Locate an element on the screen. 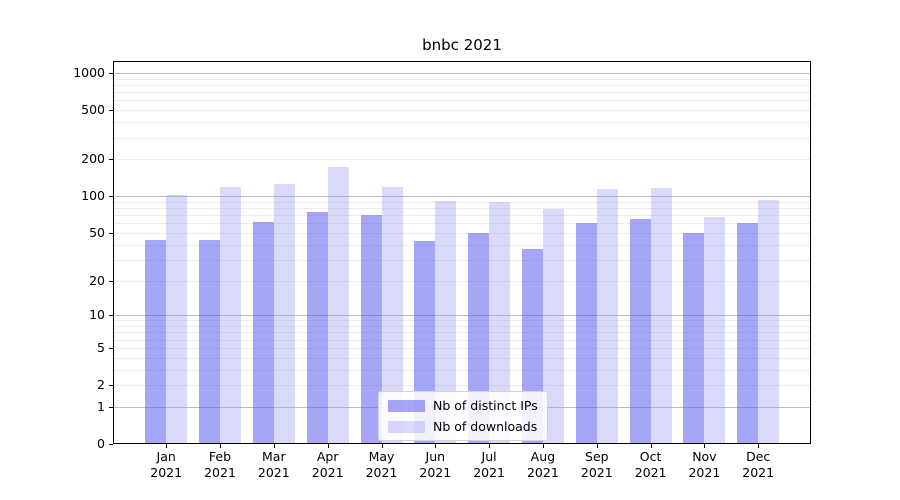 The height and width of the screenshot is (500, 900). legend-label-downloads: Nb of downloads is located at coordinates (485, 426).